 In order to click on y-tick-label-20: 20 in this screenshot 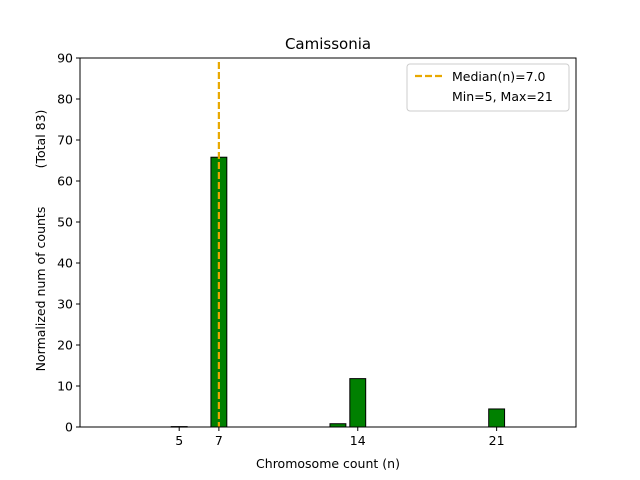, I will do `click(65, 345)`.